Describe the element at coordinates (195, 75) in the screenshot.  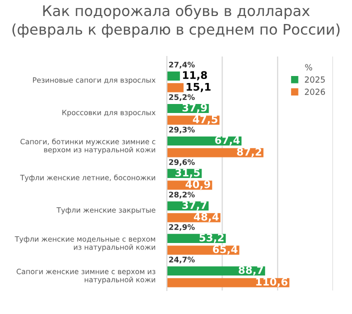
I see `data-label: 11,8` at that location.